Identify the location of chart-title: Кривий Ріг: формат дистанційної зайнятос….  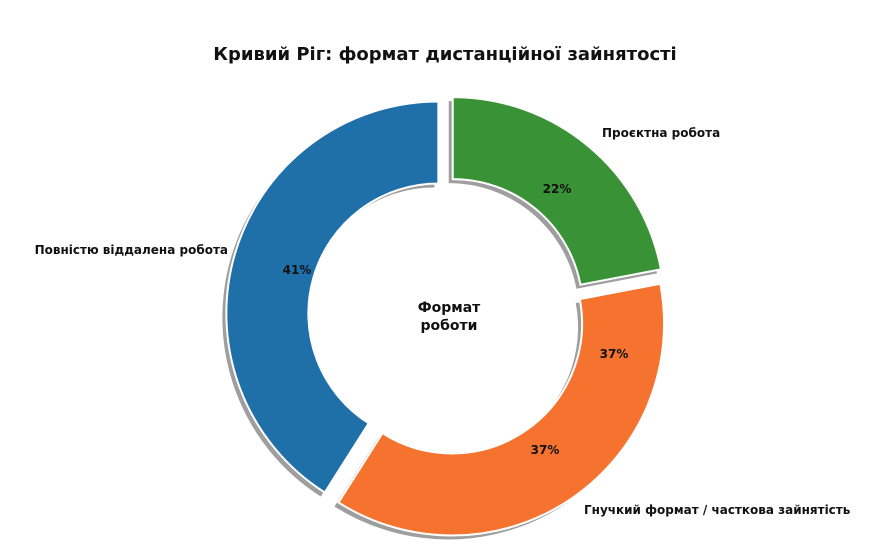
(445, 54).